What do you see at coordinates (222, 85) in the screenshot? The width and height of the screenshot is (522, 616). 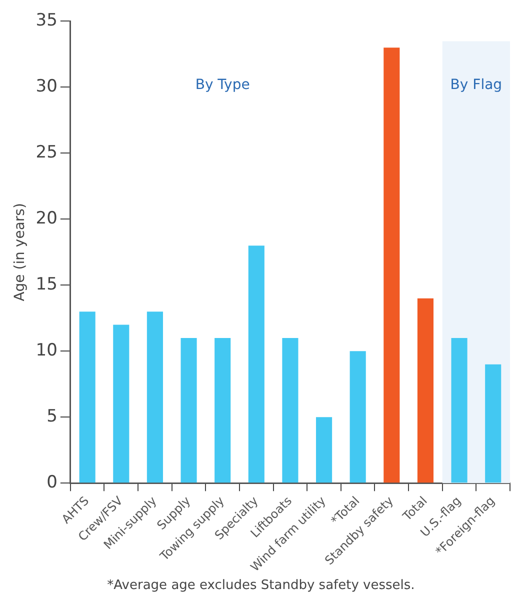 I see `annotation: By Type` at bounding box center [222, 85].